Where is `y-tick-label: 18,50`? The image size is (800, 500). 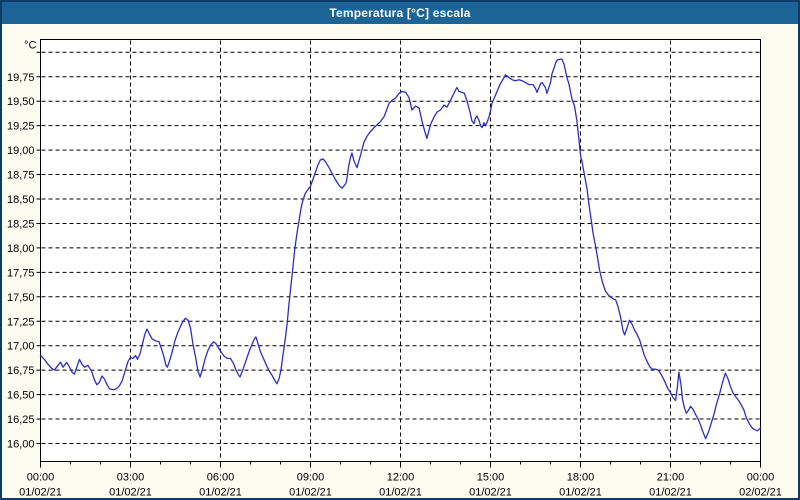 y-tick-label: 18,50 is located at coordinates (21, 200).